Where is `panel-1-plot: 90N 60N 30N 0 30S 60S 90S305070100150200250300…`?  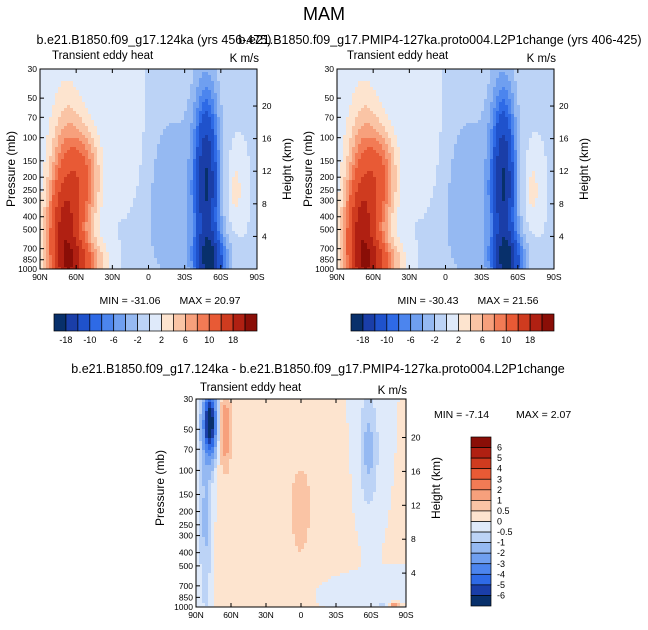
panel-1-plot: 90N 60N 30N 0 30S 60S 90S305070100150200250300… is located at coordinates (145, 173).